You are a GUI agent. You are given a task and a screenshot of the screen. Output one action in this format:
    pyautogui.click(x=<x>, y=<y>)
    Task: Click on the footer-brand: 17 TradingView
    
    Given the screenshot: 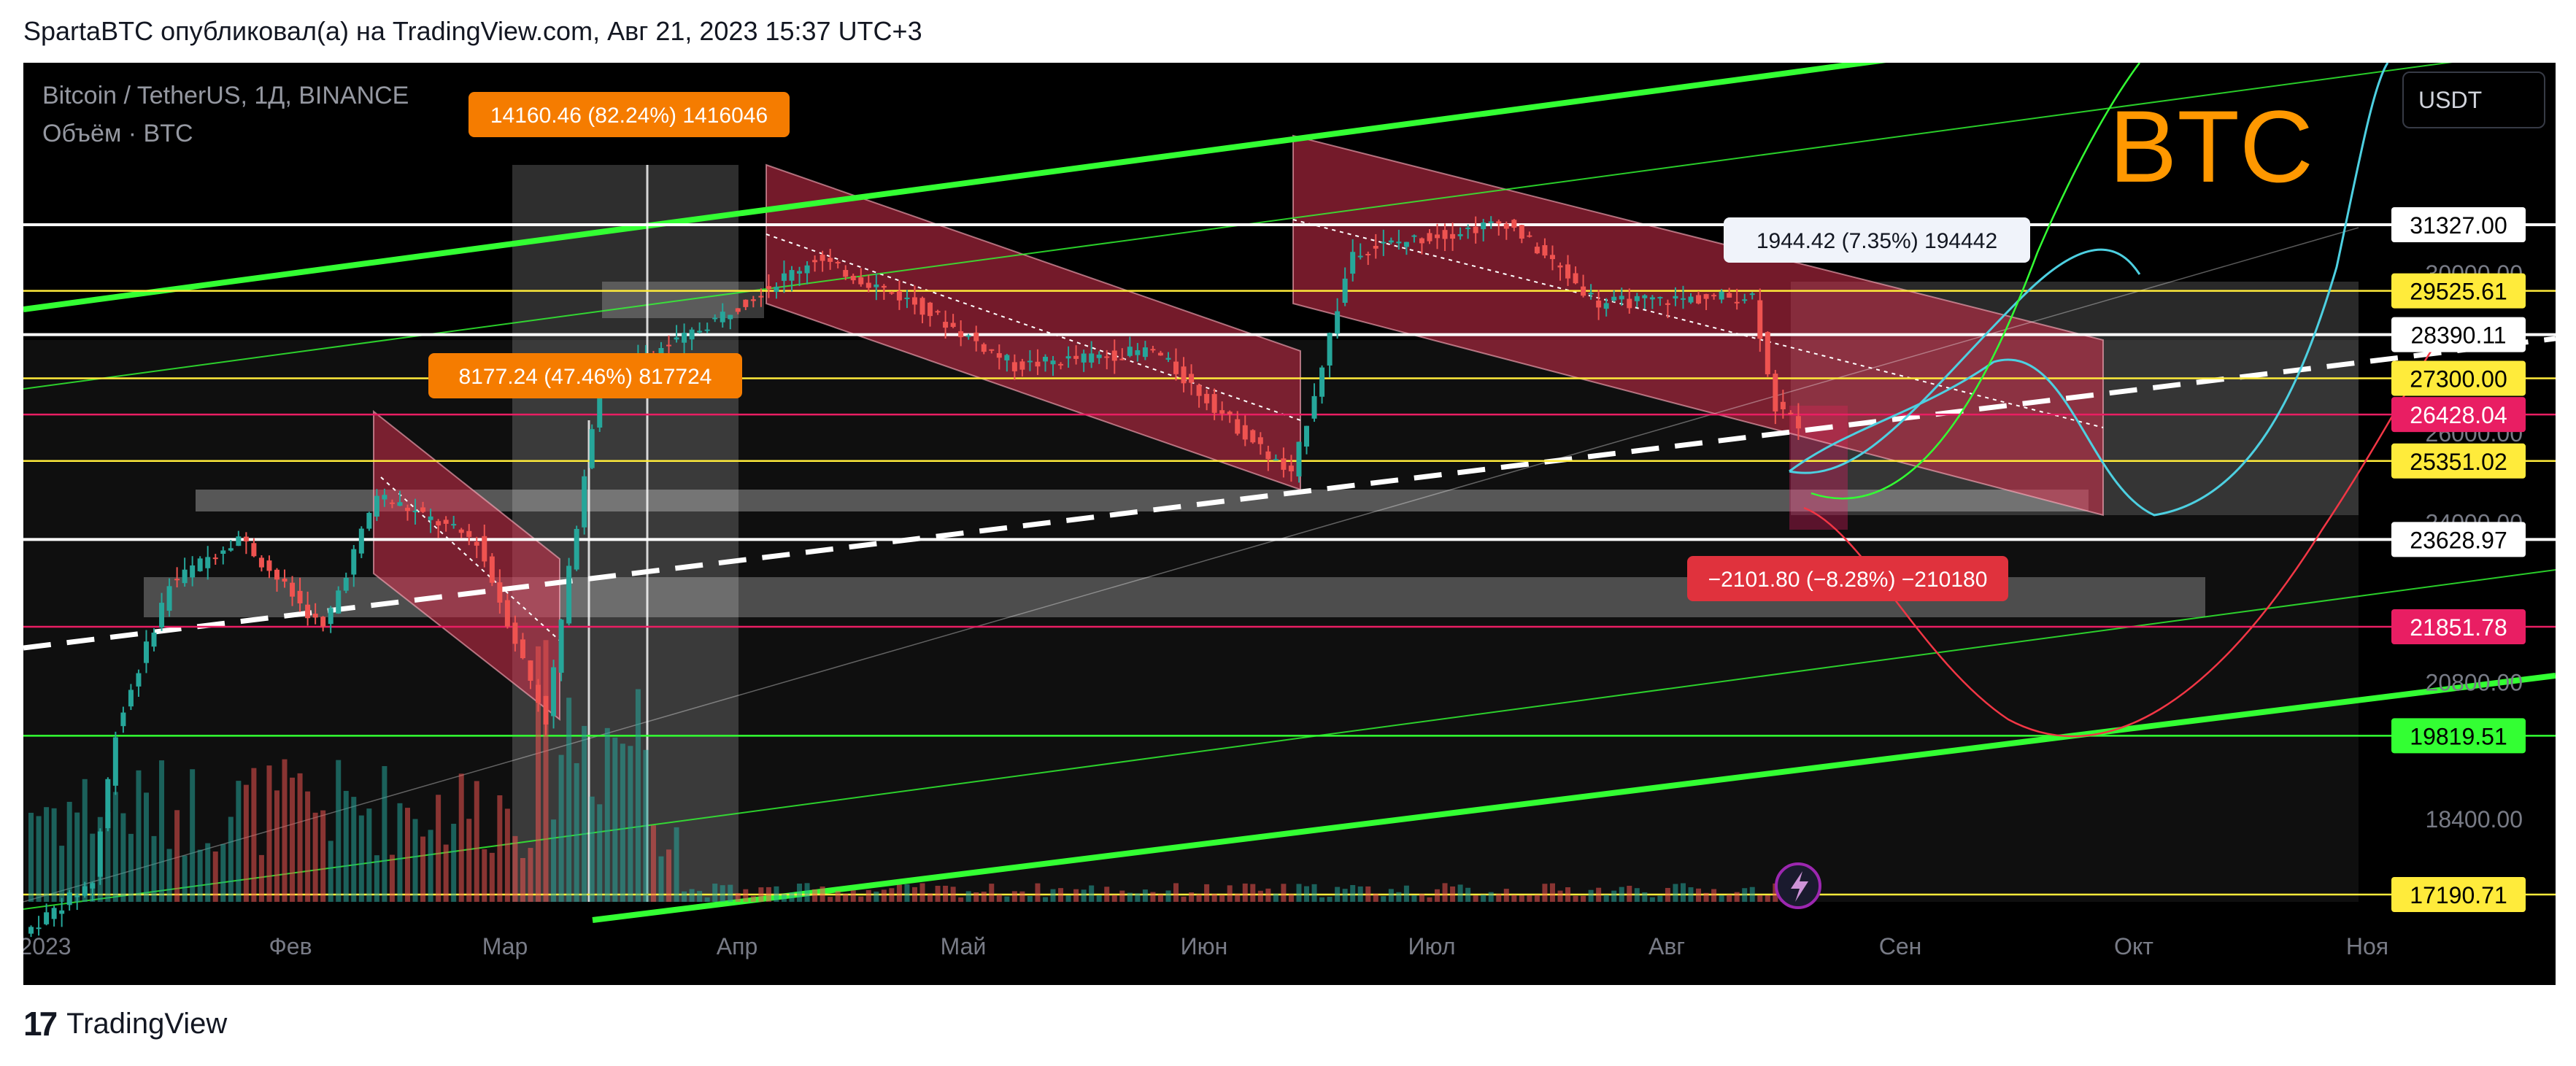 What is the action you would take?
    pyautogui.click(x=125, y=1023)
    